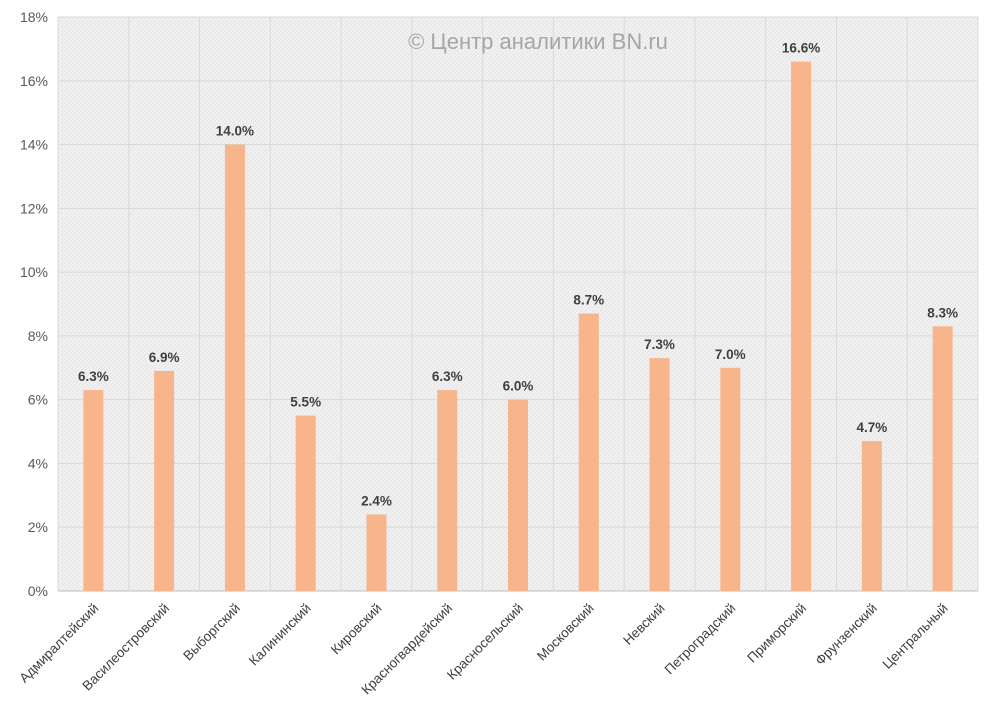  I want to click on x-tick-label: Калининский, so click(280, 635).